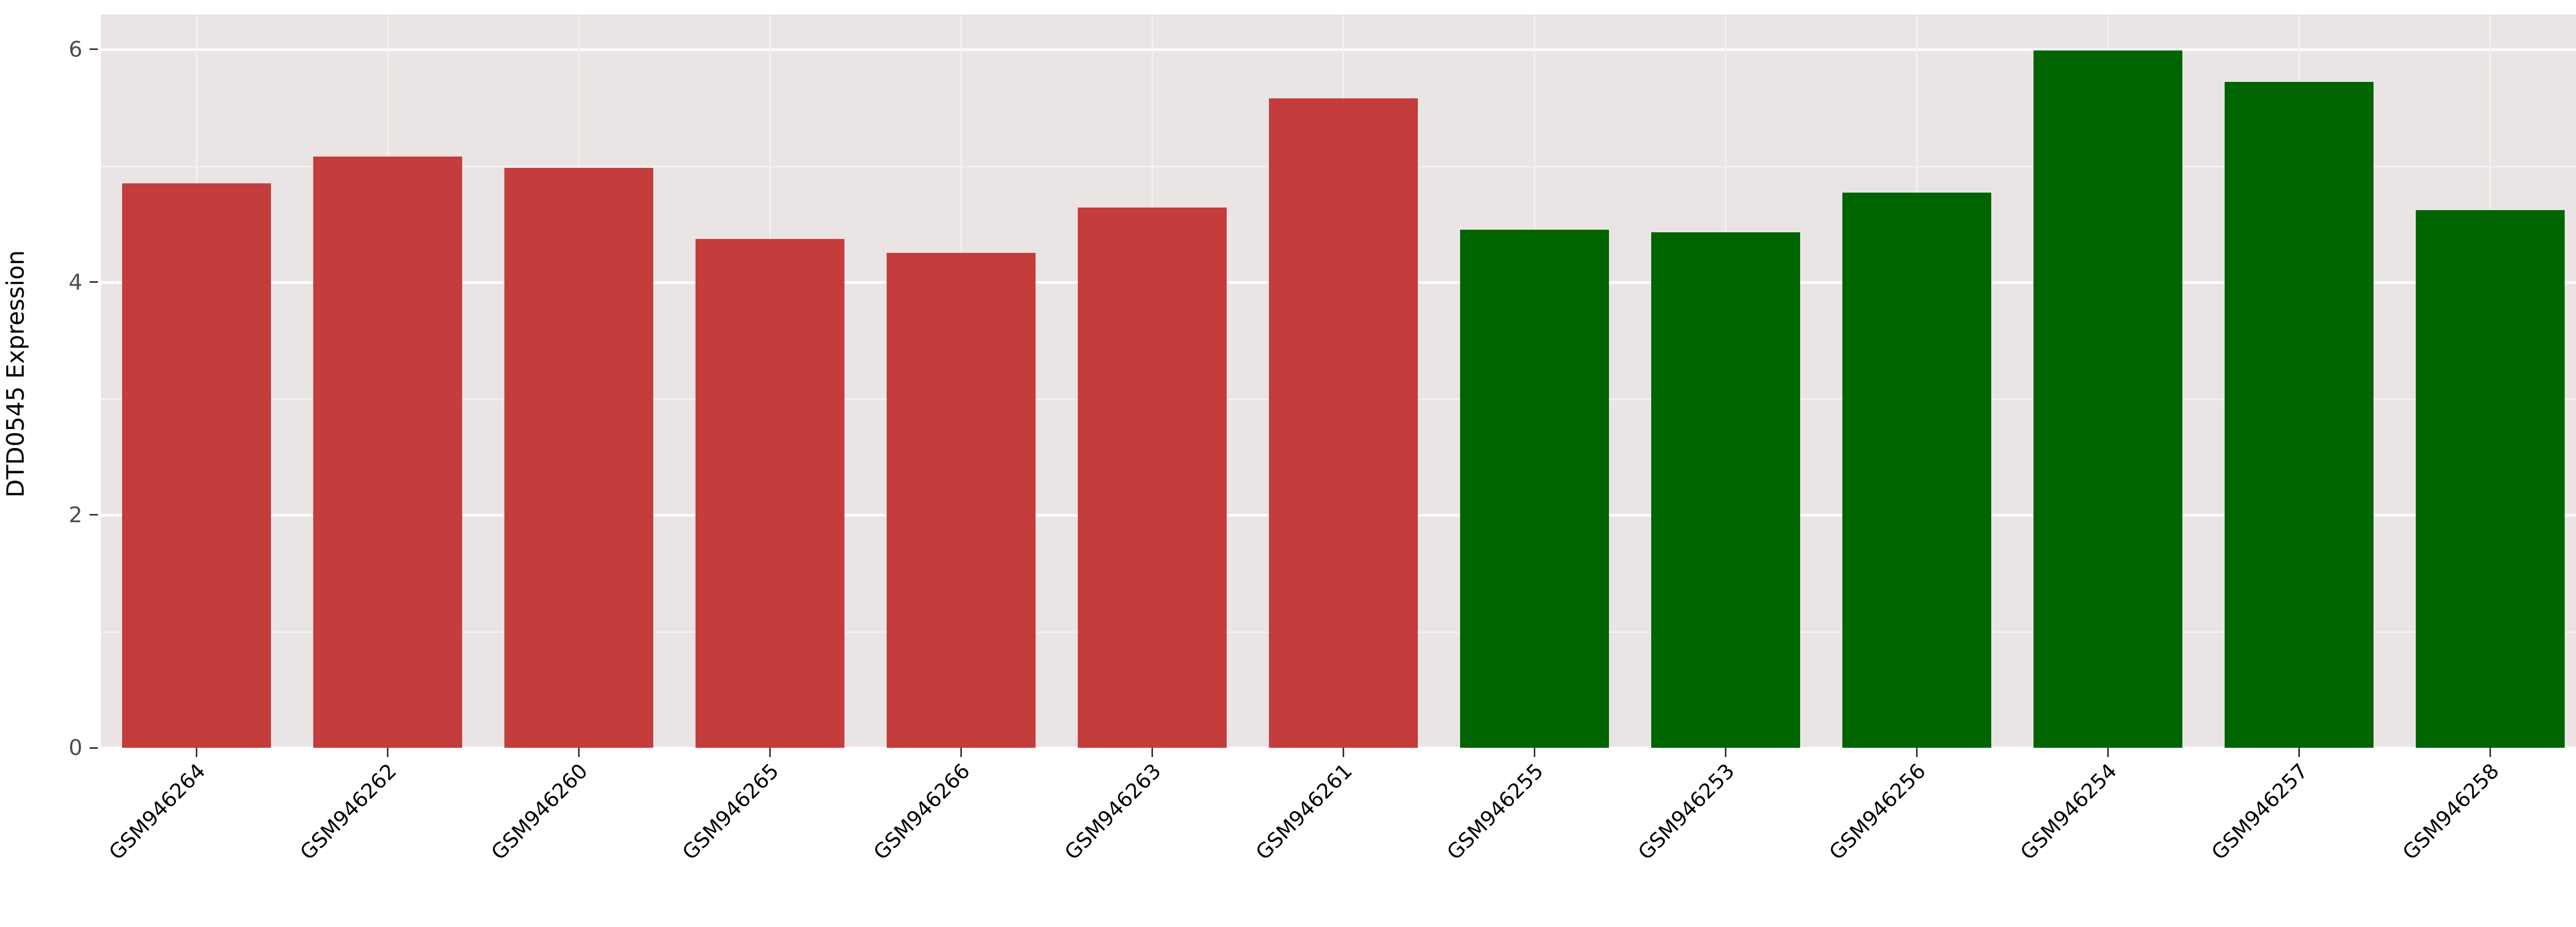 The height and width of the screenshot is (927, 2576). Describe the element at coordinates (1495, 812) in the screenshot. I see `x-axis-label: GSM946255` at that location.